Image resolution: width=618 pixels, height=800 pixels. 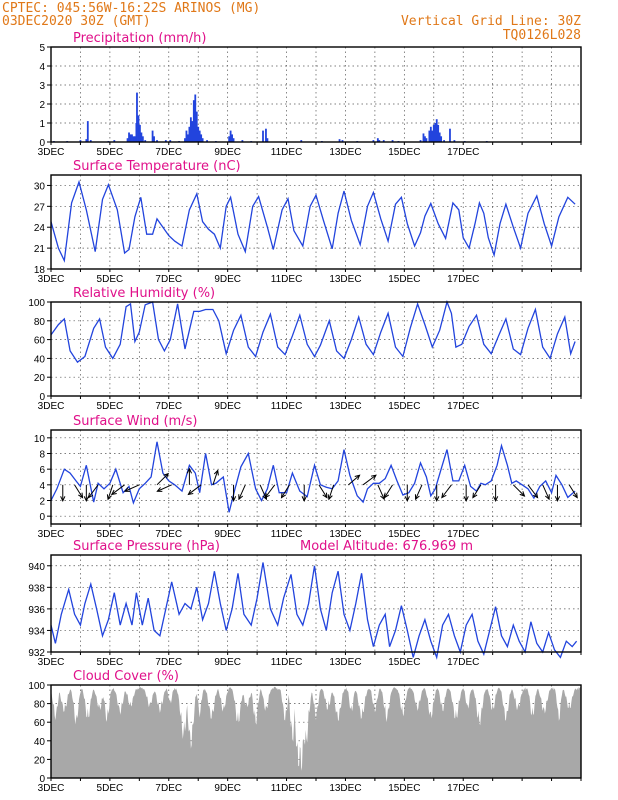 What do you see at coordinates (42, 124) in the screenshot?
I see `precip-ytick-label: 1` at bounding box center [42, 124].